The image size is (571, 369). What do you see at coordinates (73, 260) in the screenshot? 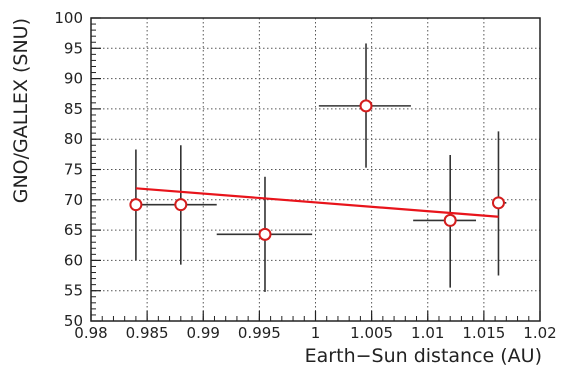
I see `y-tick-label: 60` at bounding box center [73, 260].